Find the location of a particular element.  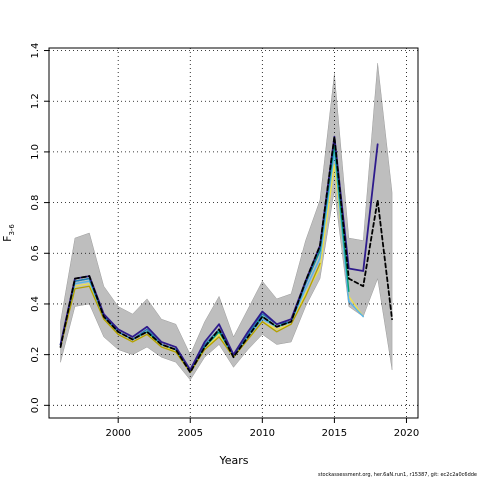

y-tick-label: 0.2 is located at coordinates (35, 355).